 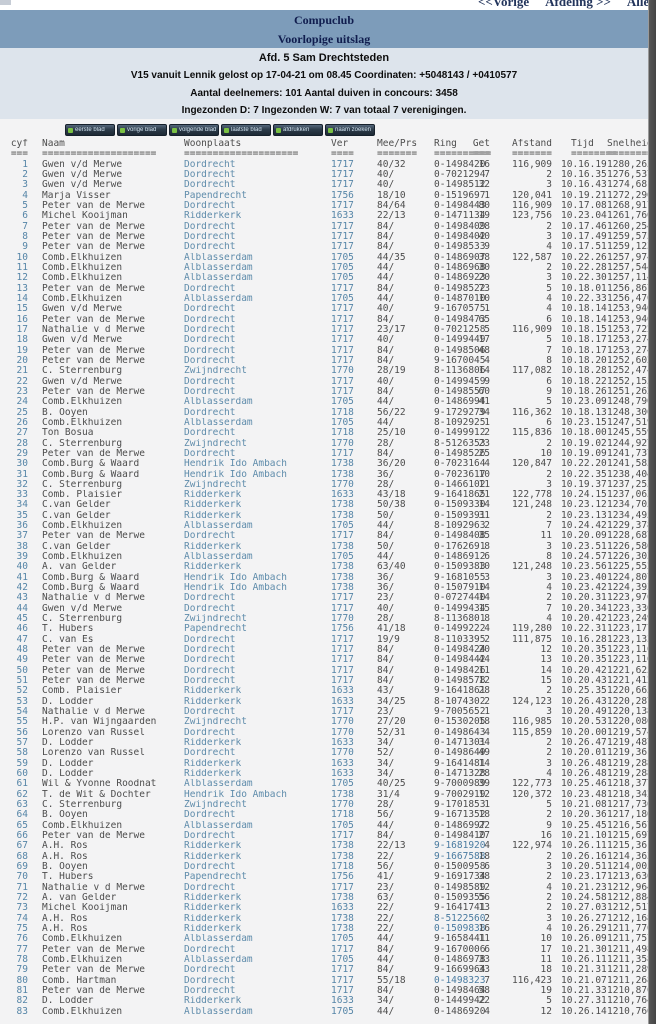 I want to click on cell-tijd: 10.26.09, so click(x=584, y=939).